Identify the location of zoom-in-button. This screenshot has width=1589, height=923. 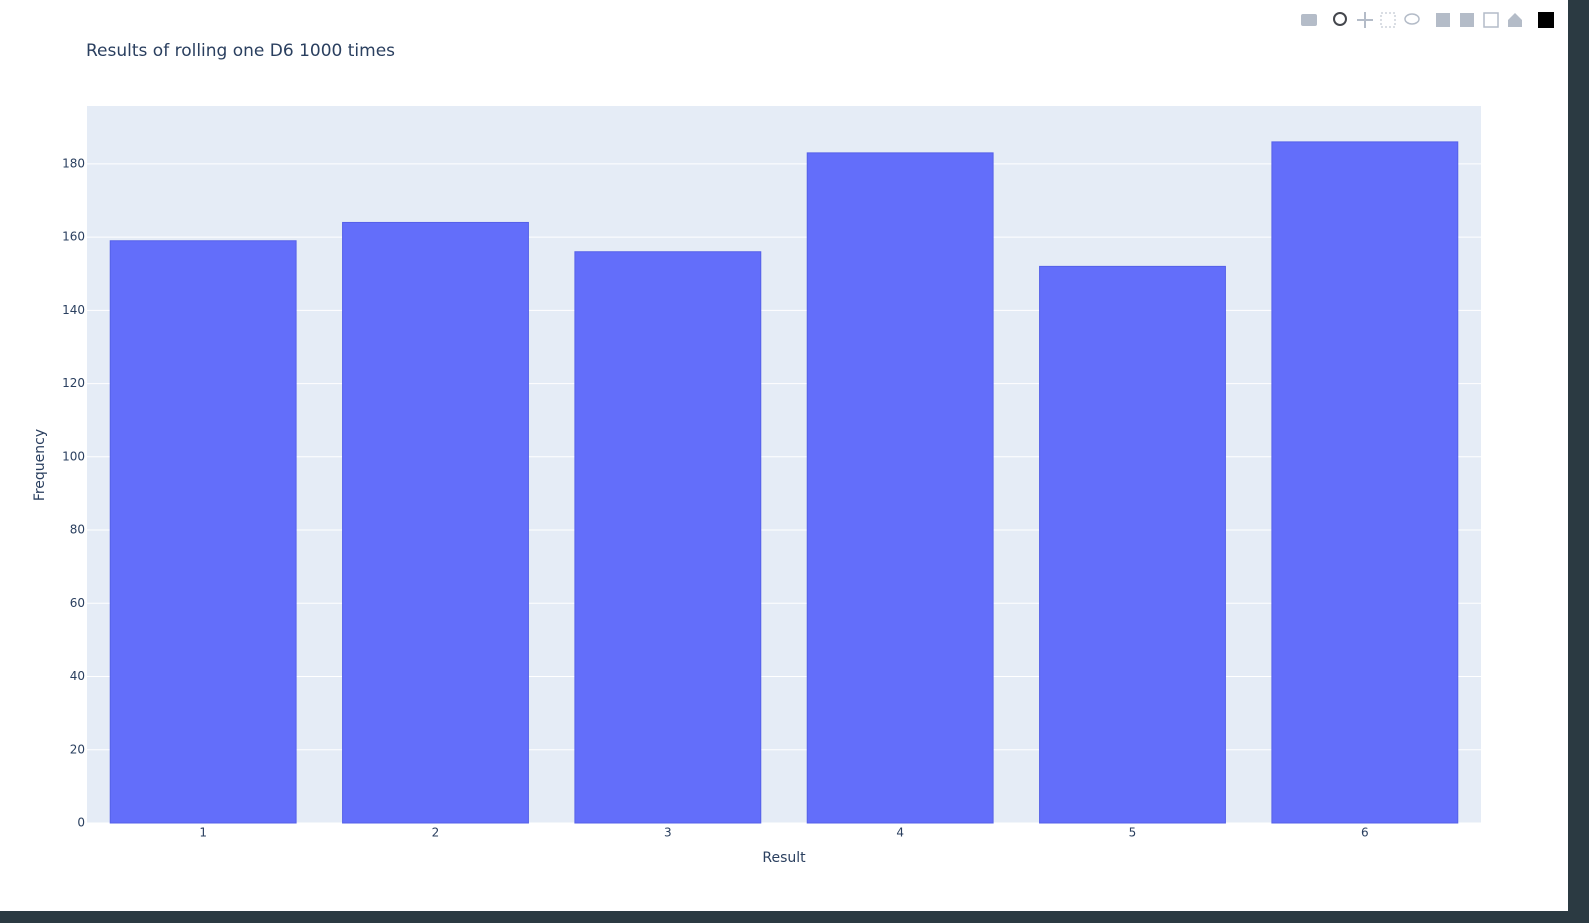
(1443, 20).